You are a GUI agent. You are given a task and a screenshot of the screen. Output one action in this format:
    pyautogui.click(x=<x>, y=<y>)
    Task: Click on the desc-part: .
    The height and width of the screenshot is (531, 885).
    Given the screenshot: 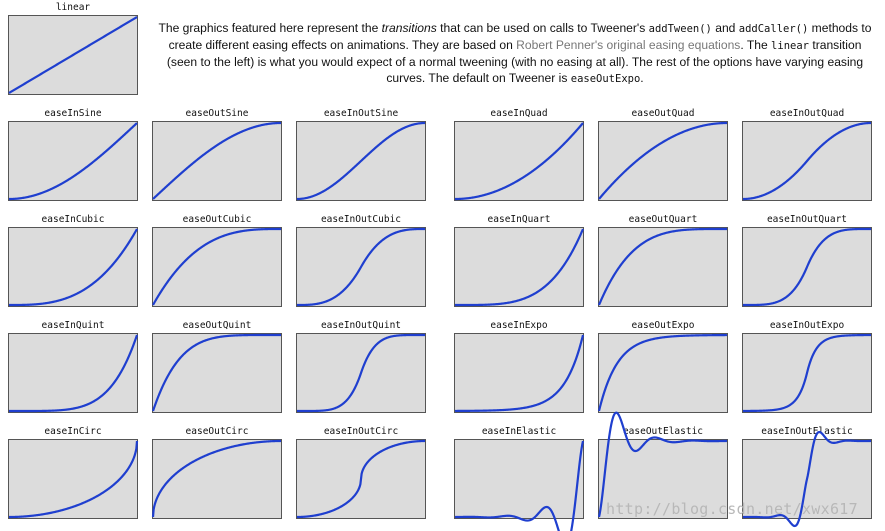 What is the action you would take?
    pyautogui.click(x=642, y=78)
    